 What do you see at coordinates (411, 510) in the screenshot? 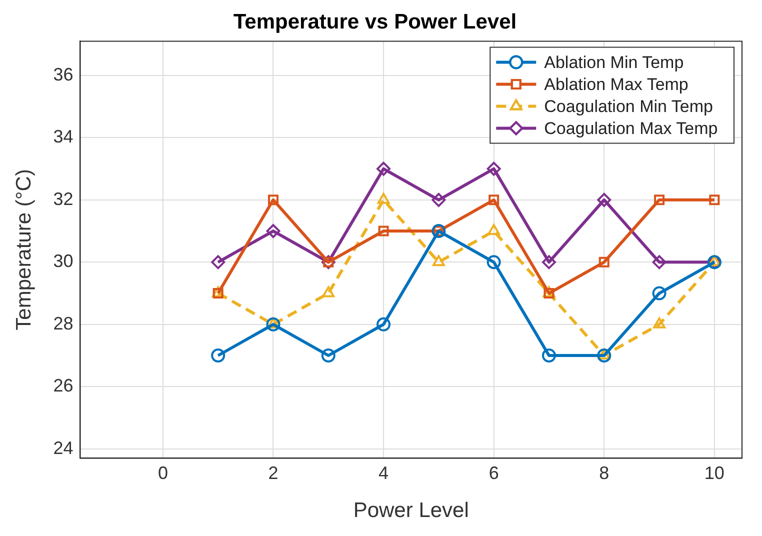
I see `x-axis-title: Power Level` at bounding box center [411, 510].